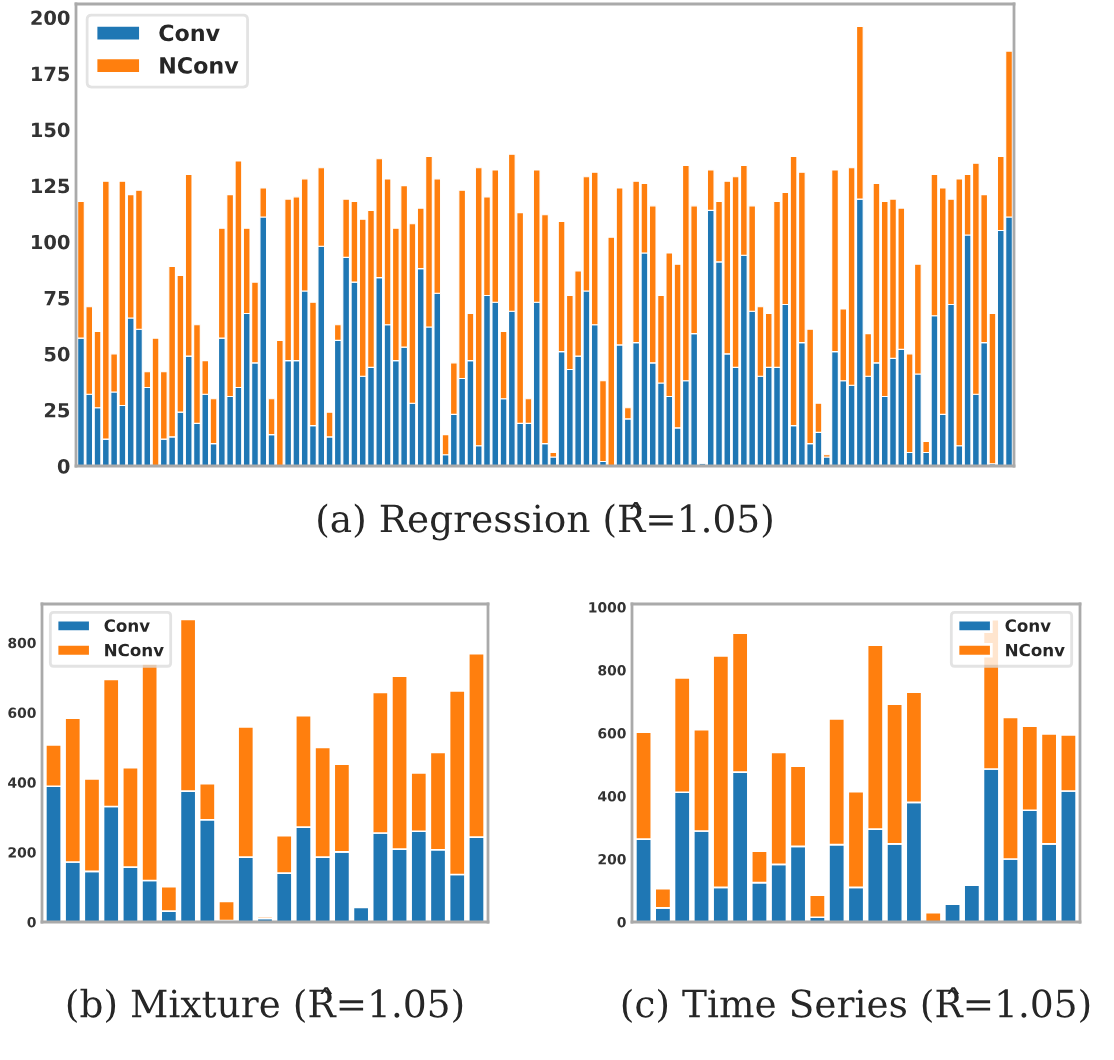 The image size is (1114, 1060). What do you see at coordinates (265, 1005) in the screenshot?
I see `x-axis-title: (b) Mixture (R̂=1.05)` at bounding box center [265, 1005].